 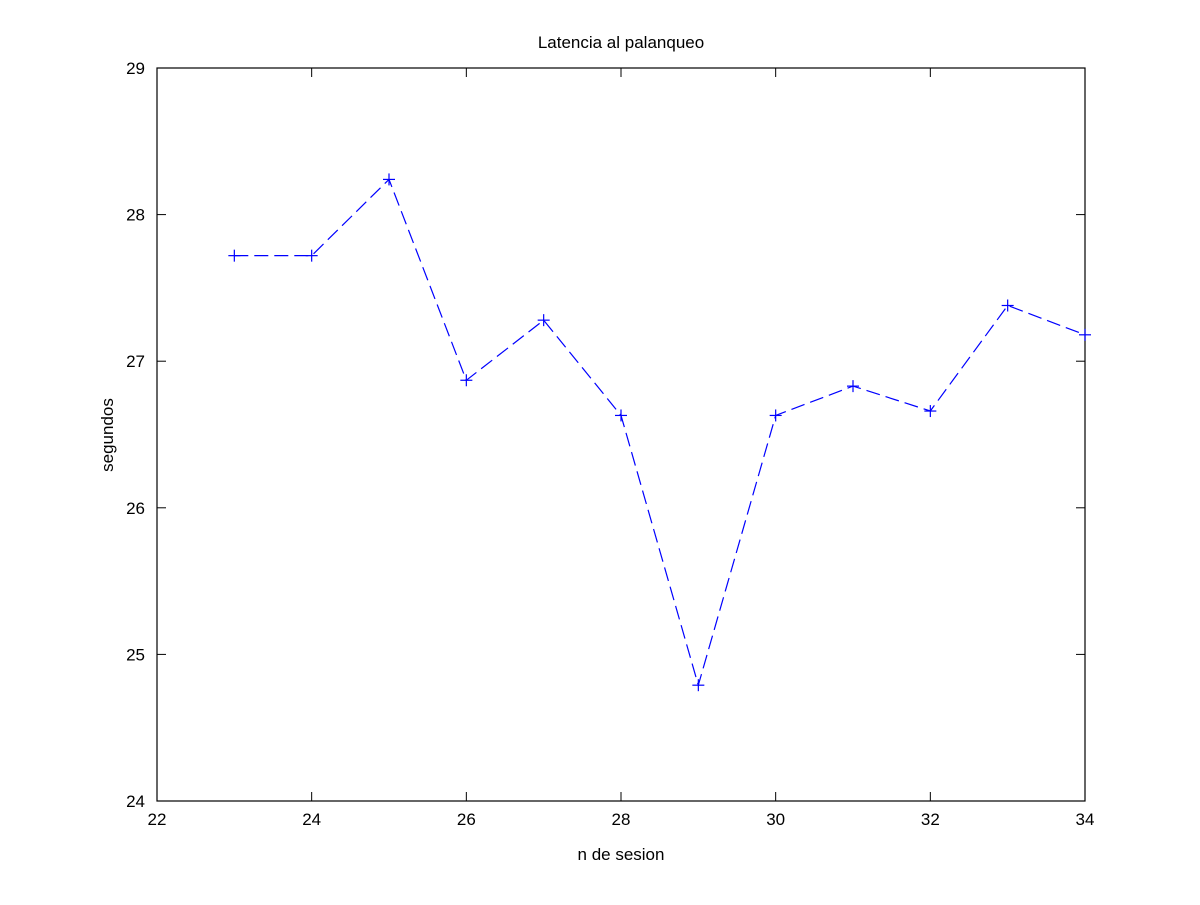 I want to click on y-tick-label-24: 24, so click(x=135, y=801).